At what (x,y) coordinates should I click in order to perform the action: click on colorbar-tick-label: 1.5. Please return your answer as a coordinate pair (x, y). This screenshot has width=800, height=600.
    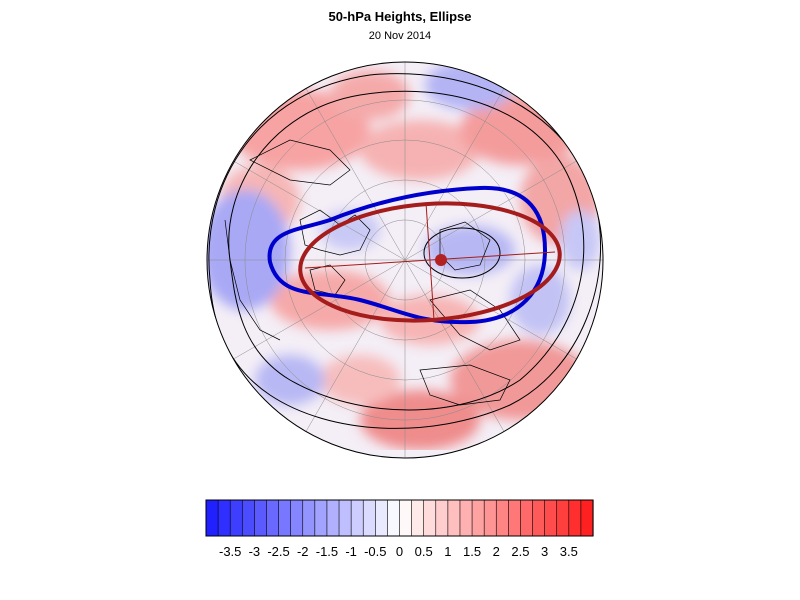
    Looking at the image, I should click on (472, 551).